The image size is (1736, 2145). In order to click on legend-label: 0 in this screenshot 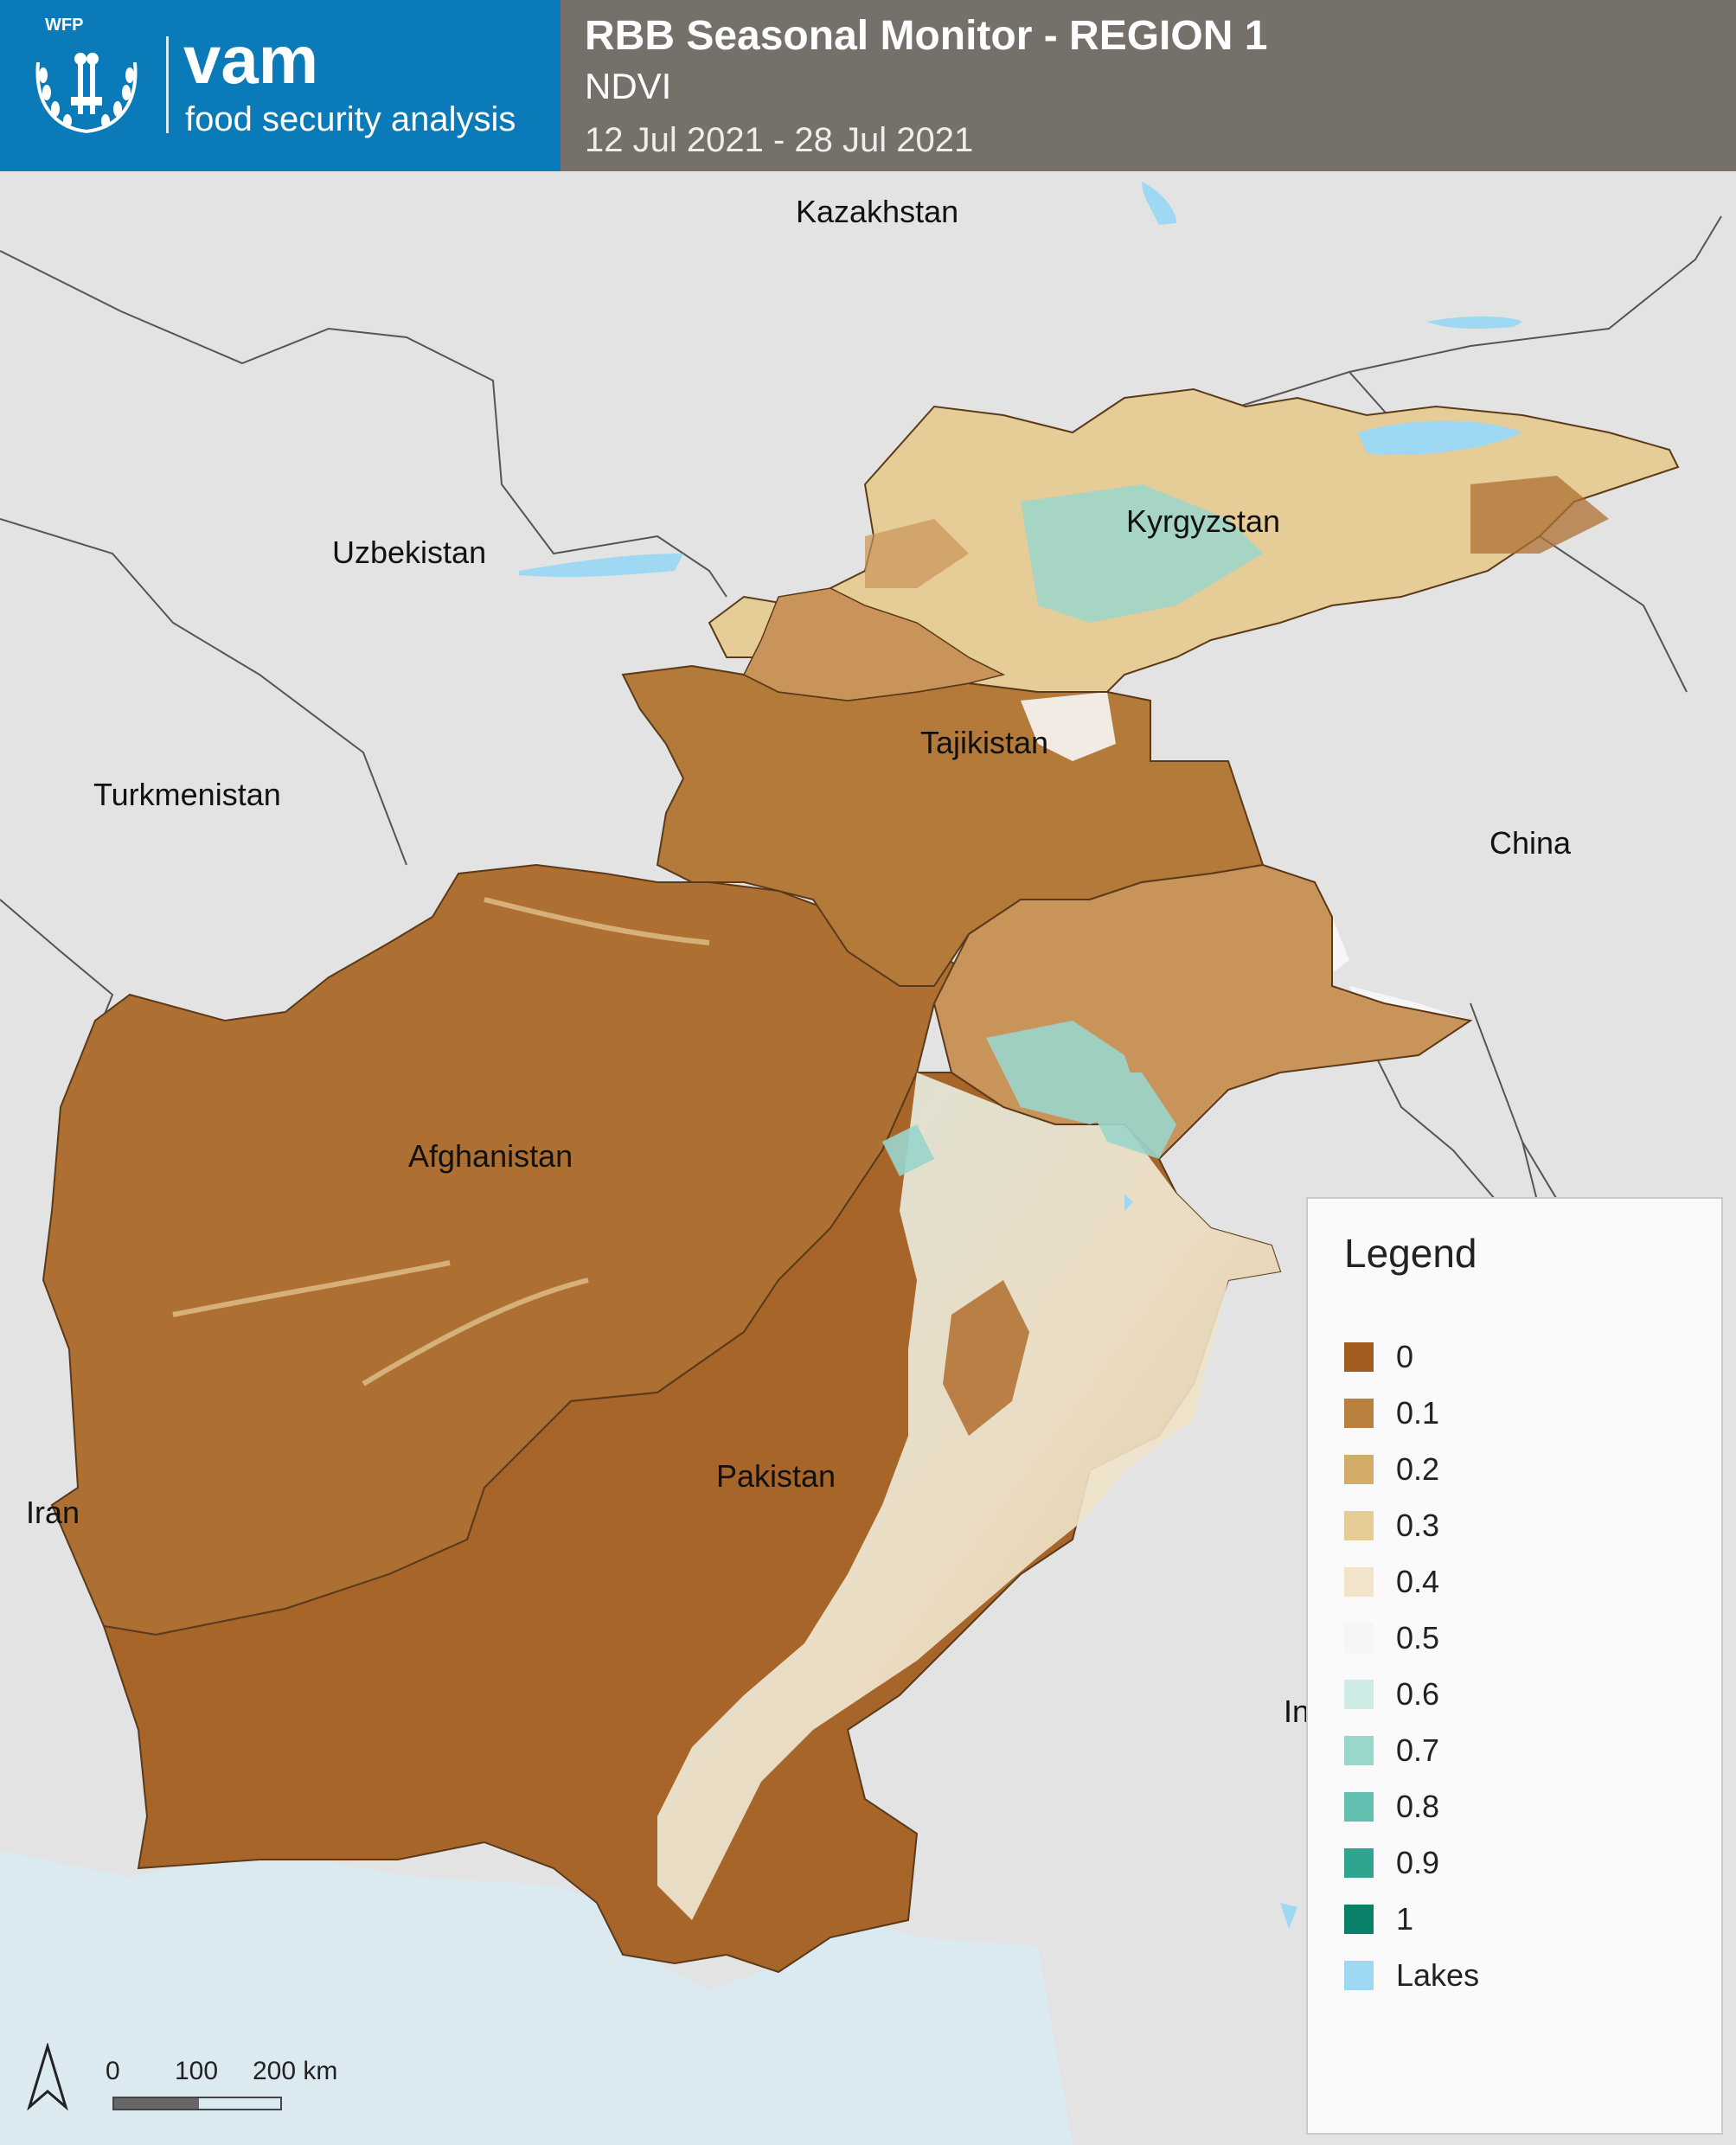, I will do `click(1405, 1356)`.